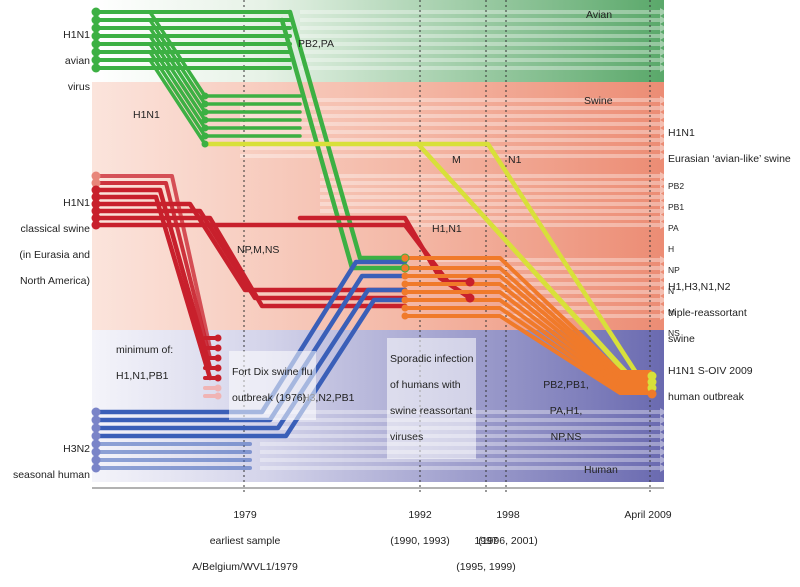 This screenshot has width=800, height=587. Describe the element at coordinates (486, 541) in the screenshot. I see `year-1997: 1997` at that location.